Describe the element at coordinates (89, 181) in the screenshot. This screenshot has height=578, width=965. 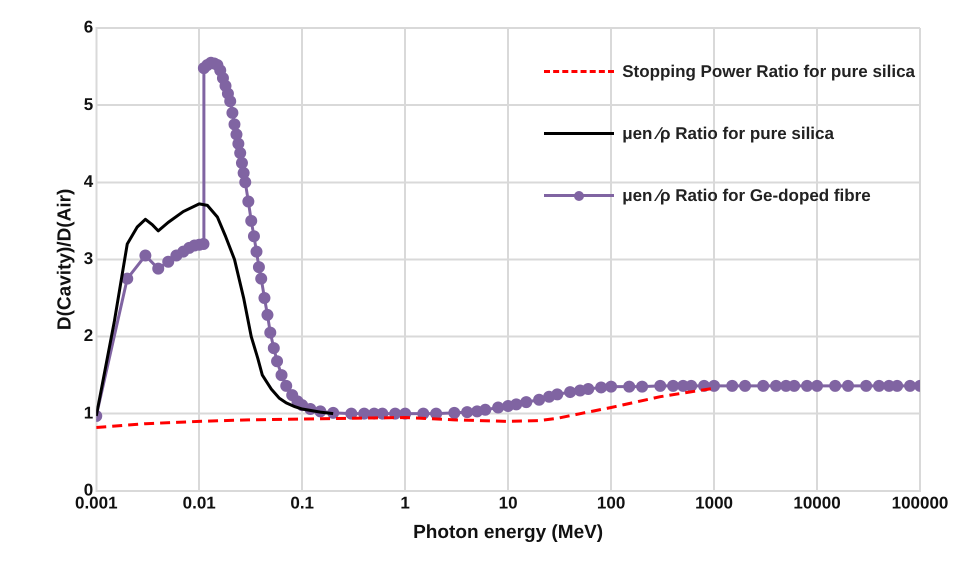
I see `y-tick-label: 4` at that location.